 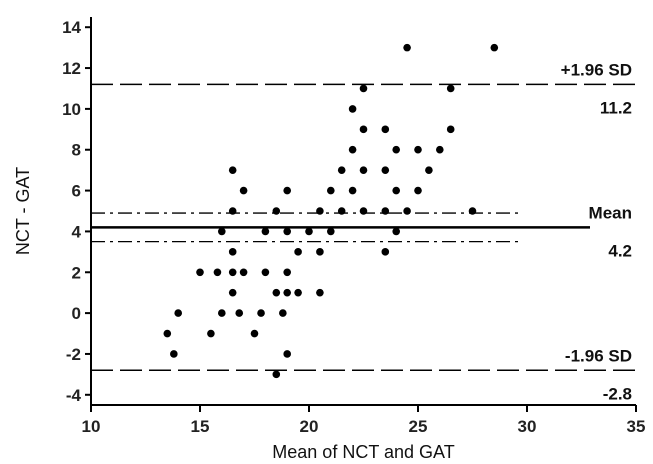 What do you see at coordinates (71, 27) in the screenshot?
I see `y-tick-label: 14` at bounding box center [71, 27].